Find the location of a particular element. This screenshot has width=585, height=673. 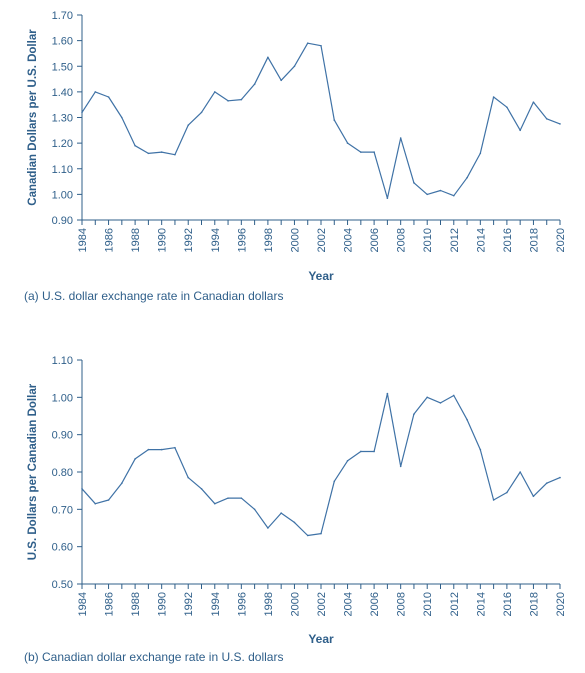

x-tick-label: 2002 is located at coordinates (322, 240).